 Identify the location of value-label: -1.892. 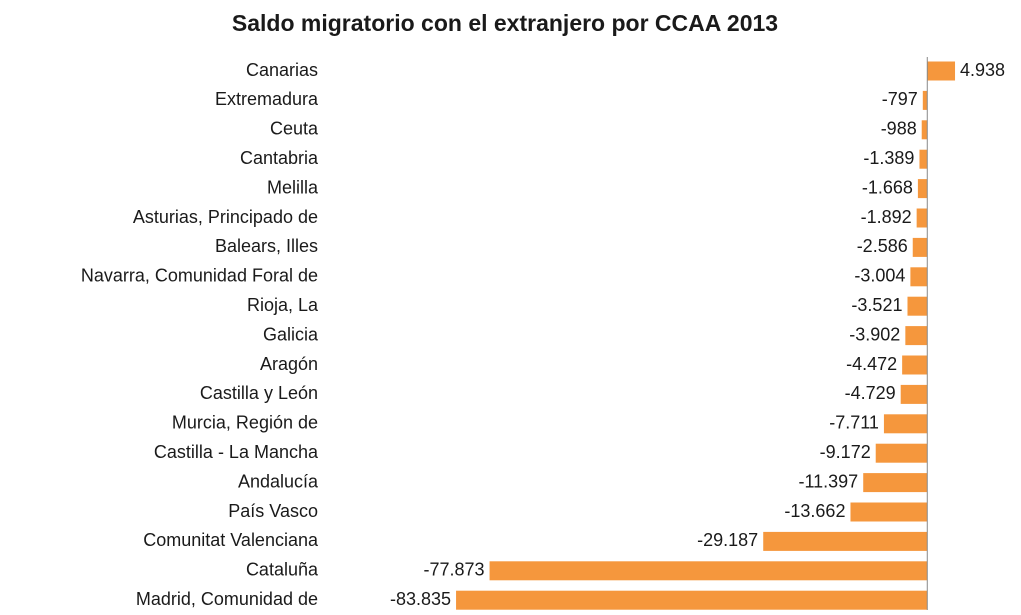
(886, 217).